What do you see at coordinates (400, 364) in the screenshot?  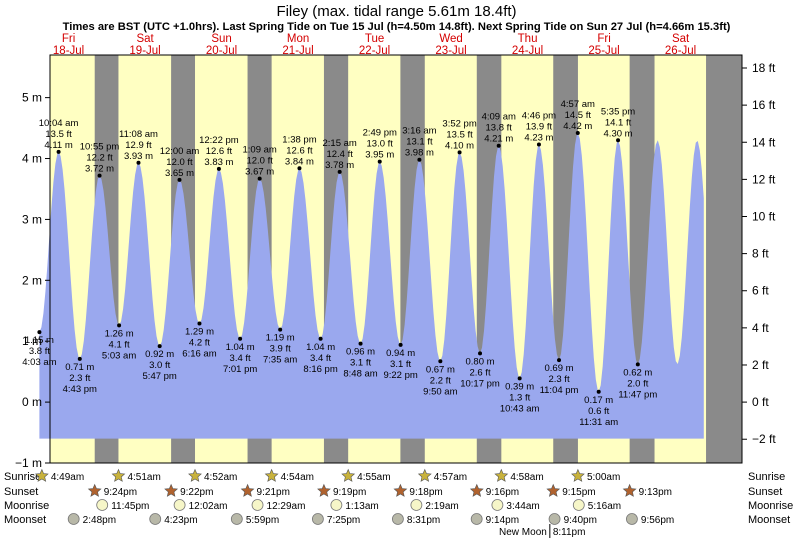 I see `low-tide-label: 3.1 ft` at bounding box center [400, 364].